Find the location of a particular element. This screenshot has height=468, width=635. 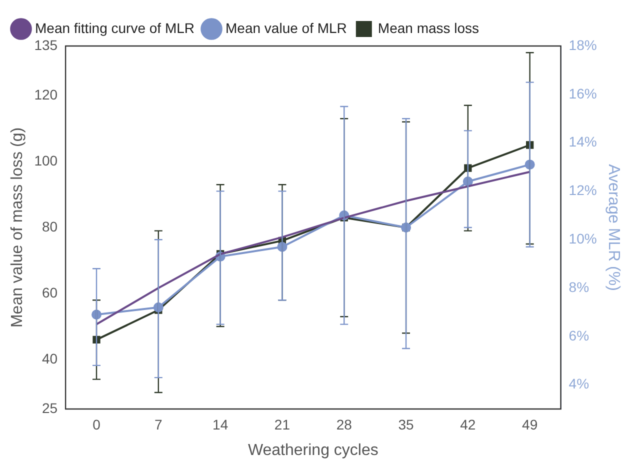

y-tick-label: 80 is located at coordinates (50, 226).